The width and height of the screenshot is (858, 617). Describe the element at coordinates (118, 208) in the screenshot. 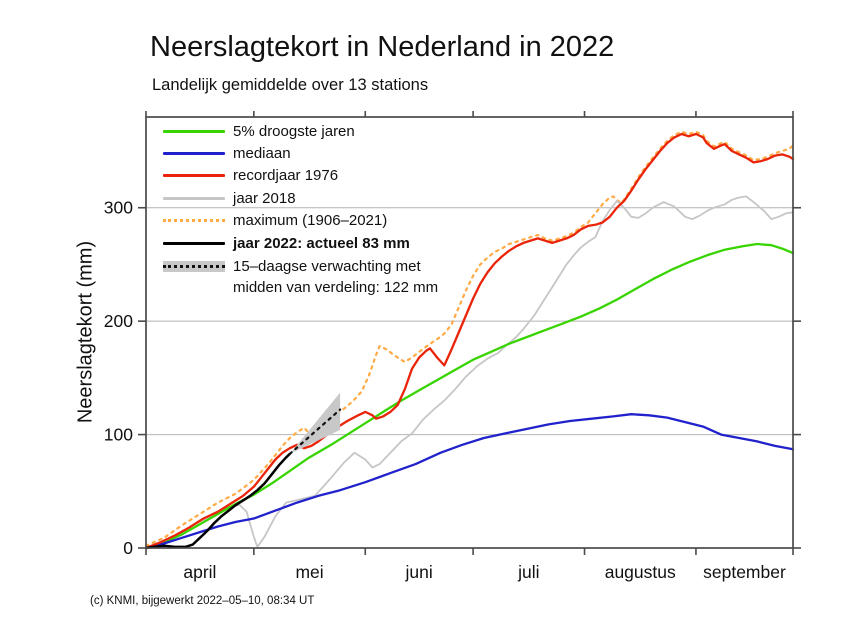

I see `y-tick-label-300: 300` at that location.